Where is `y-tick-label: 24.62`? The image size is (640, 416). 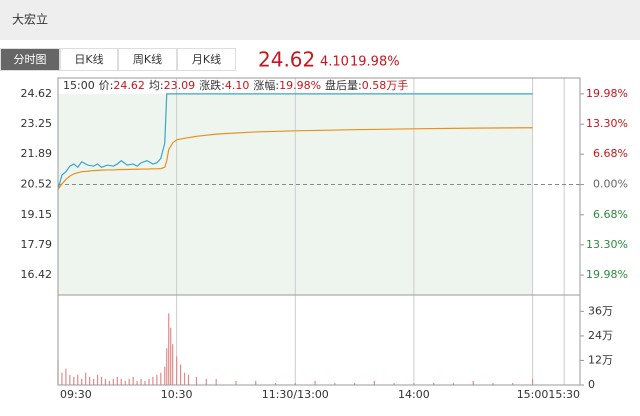
y-tick-label: 24.62 is located at coordinates (37, 93).